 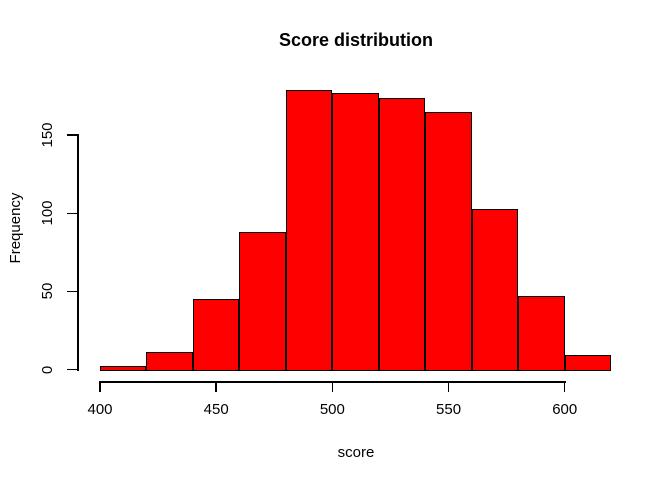 What do you see at coordinates (355, 40) in the screenshot?
I see `chart-title: Score distribution` at bounding box center [355, 40].